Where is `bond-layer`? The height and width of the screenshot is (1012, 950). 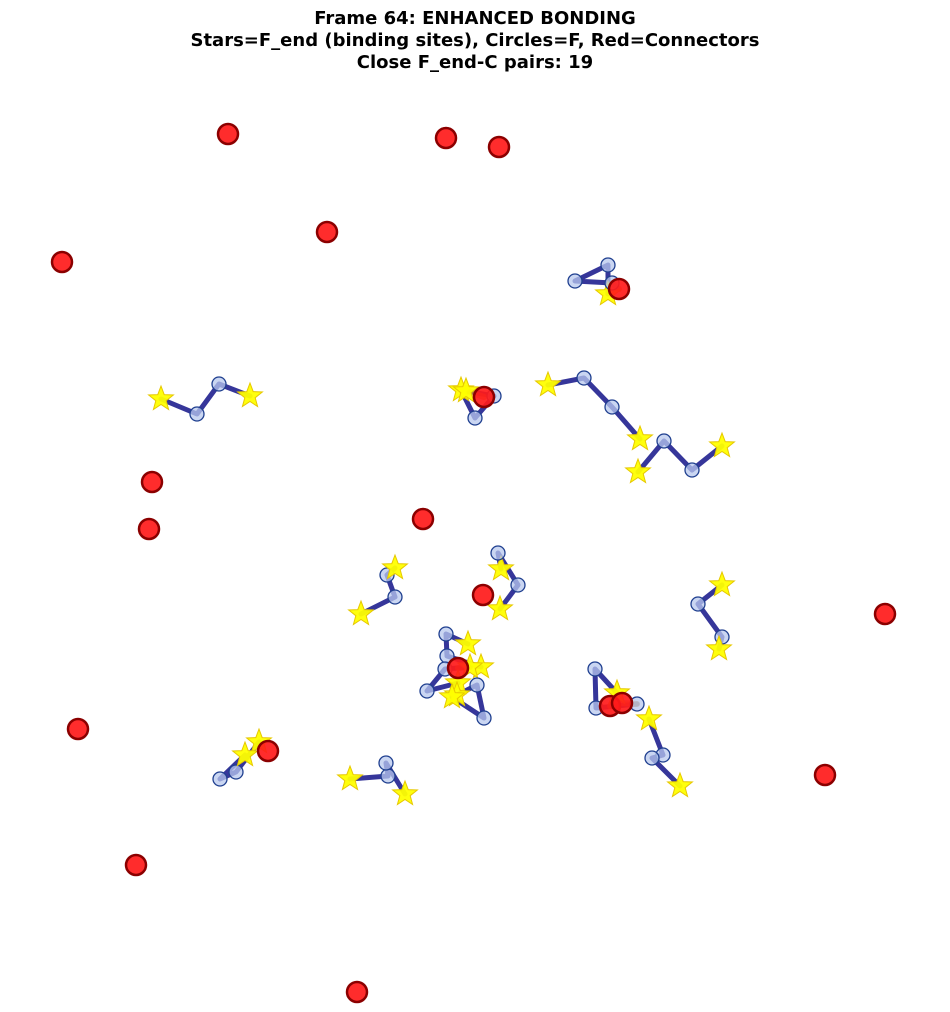 bond-layer is located at coordinates (547, 494).